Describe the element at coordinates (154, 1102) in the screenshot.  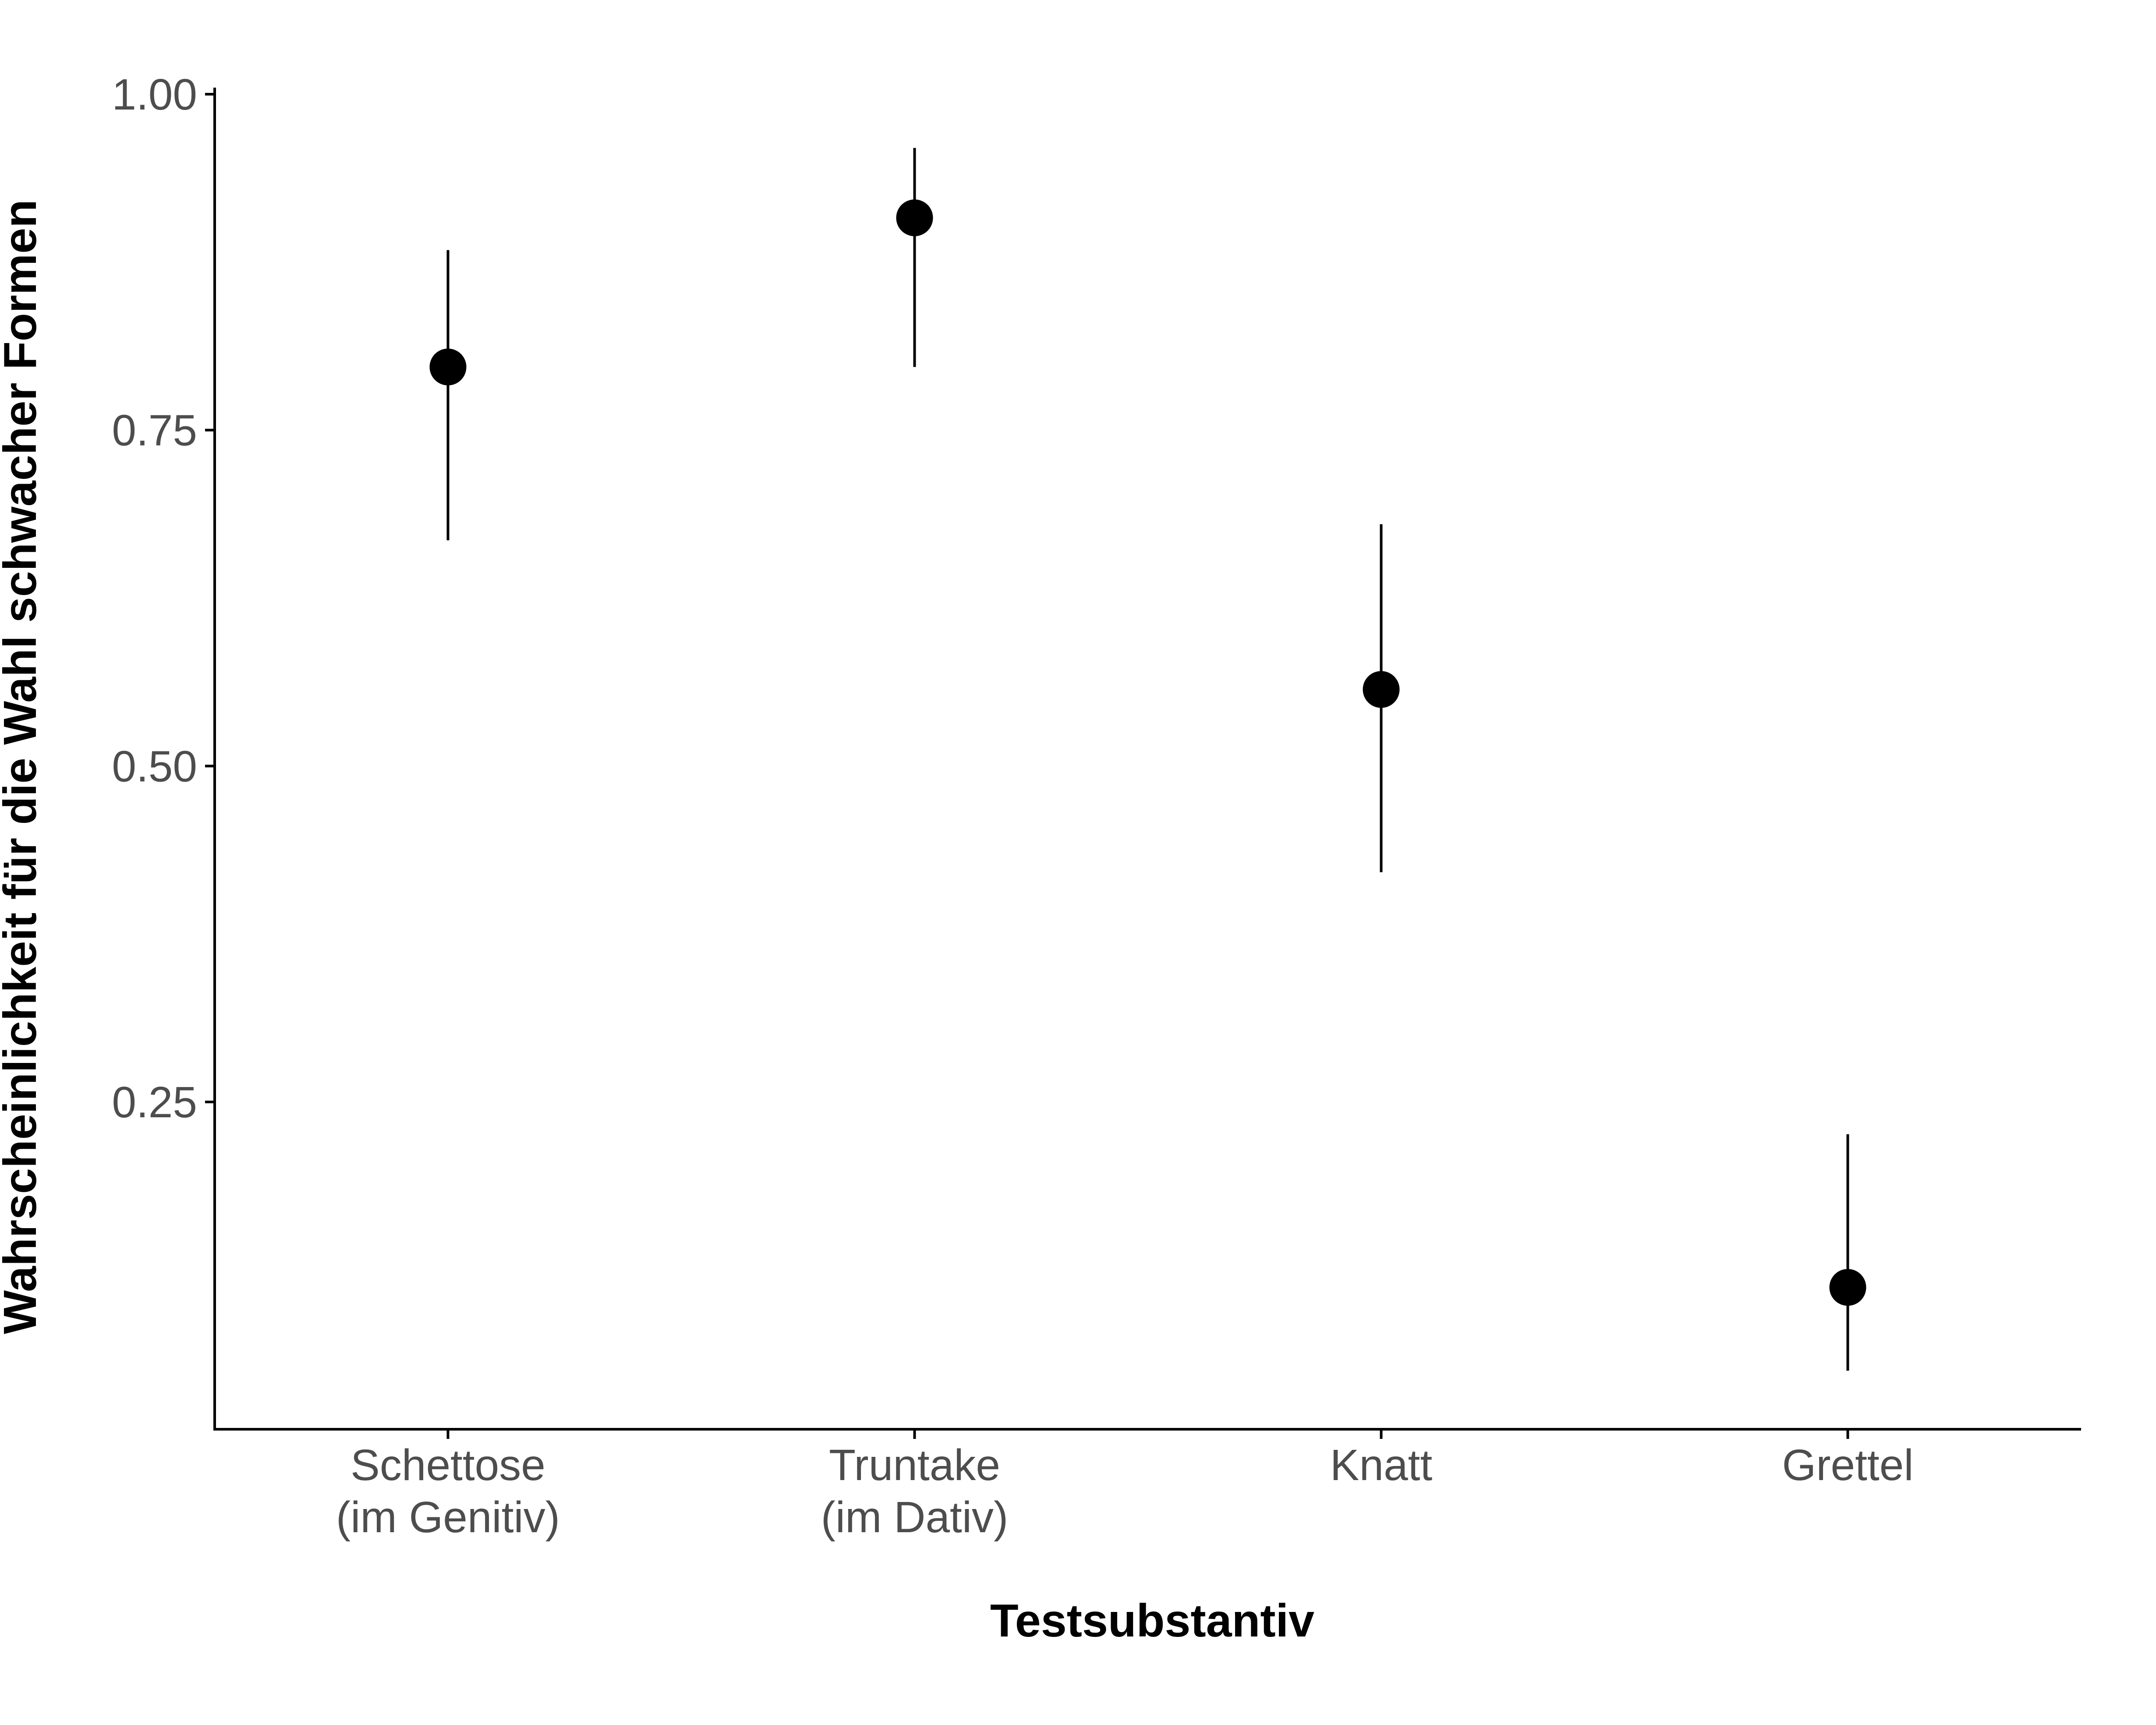
I see `y-tick-label: 0.25` at that location.